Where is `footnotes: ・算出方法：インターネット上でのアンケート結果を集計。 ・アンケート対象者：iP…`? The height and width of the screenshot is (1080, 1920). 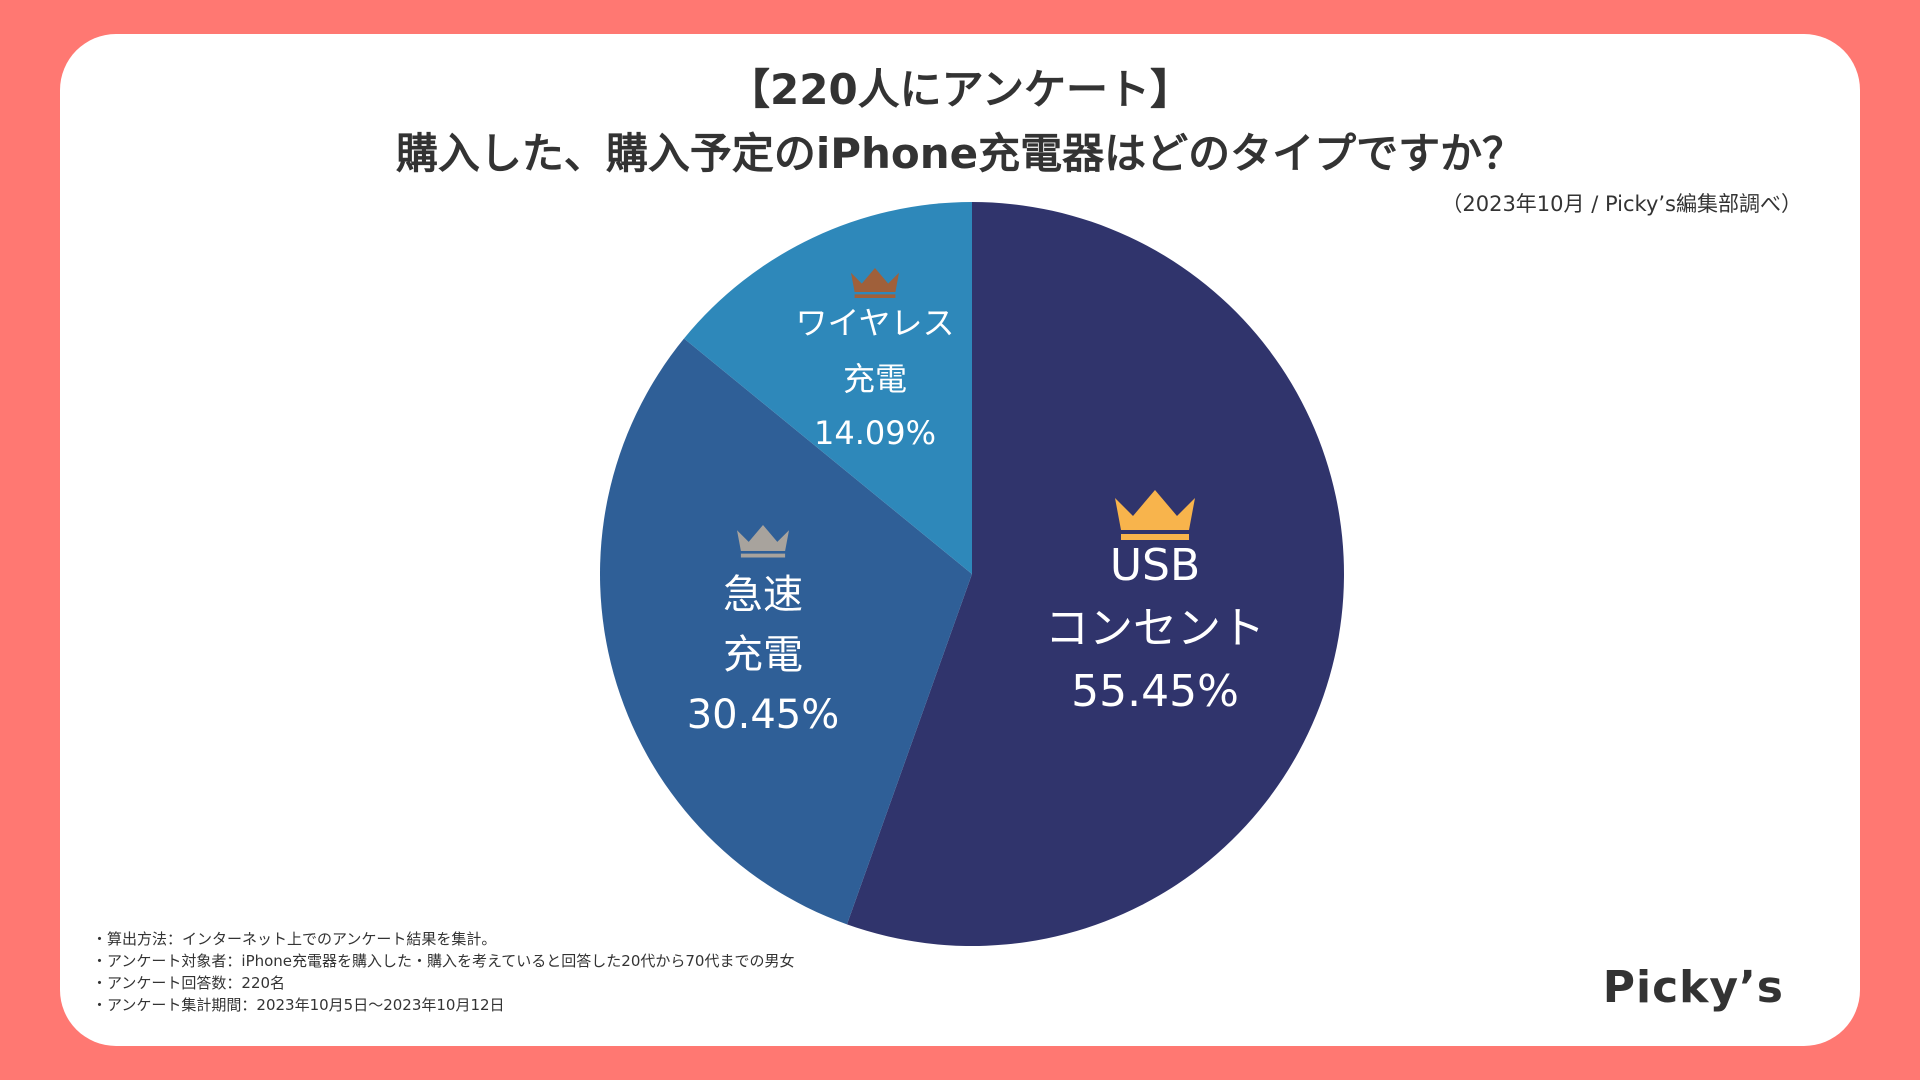 footnotes: ・算出方法：インターネット上でのアンケート結果を集計。 ・アンケート対象者：iP… is located at coordinates (443, 972).